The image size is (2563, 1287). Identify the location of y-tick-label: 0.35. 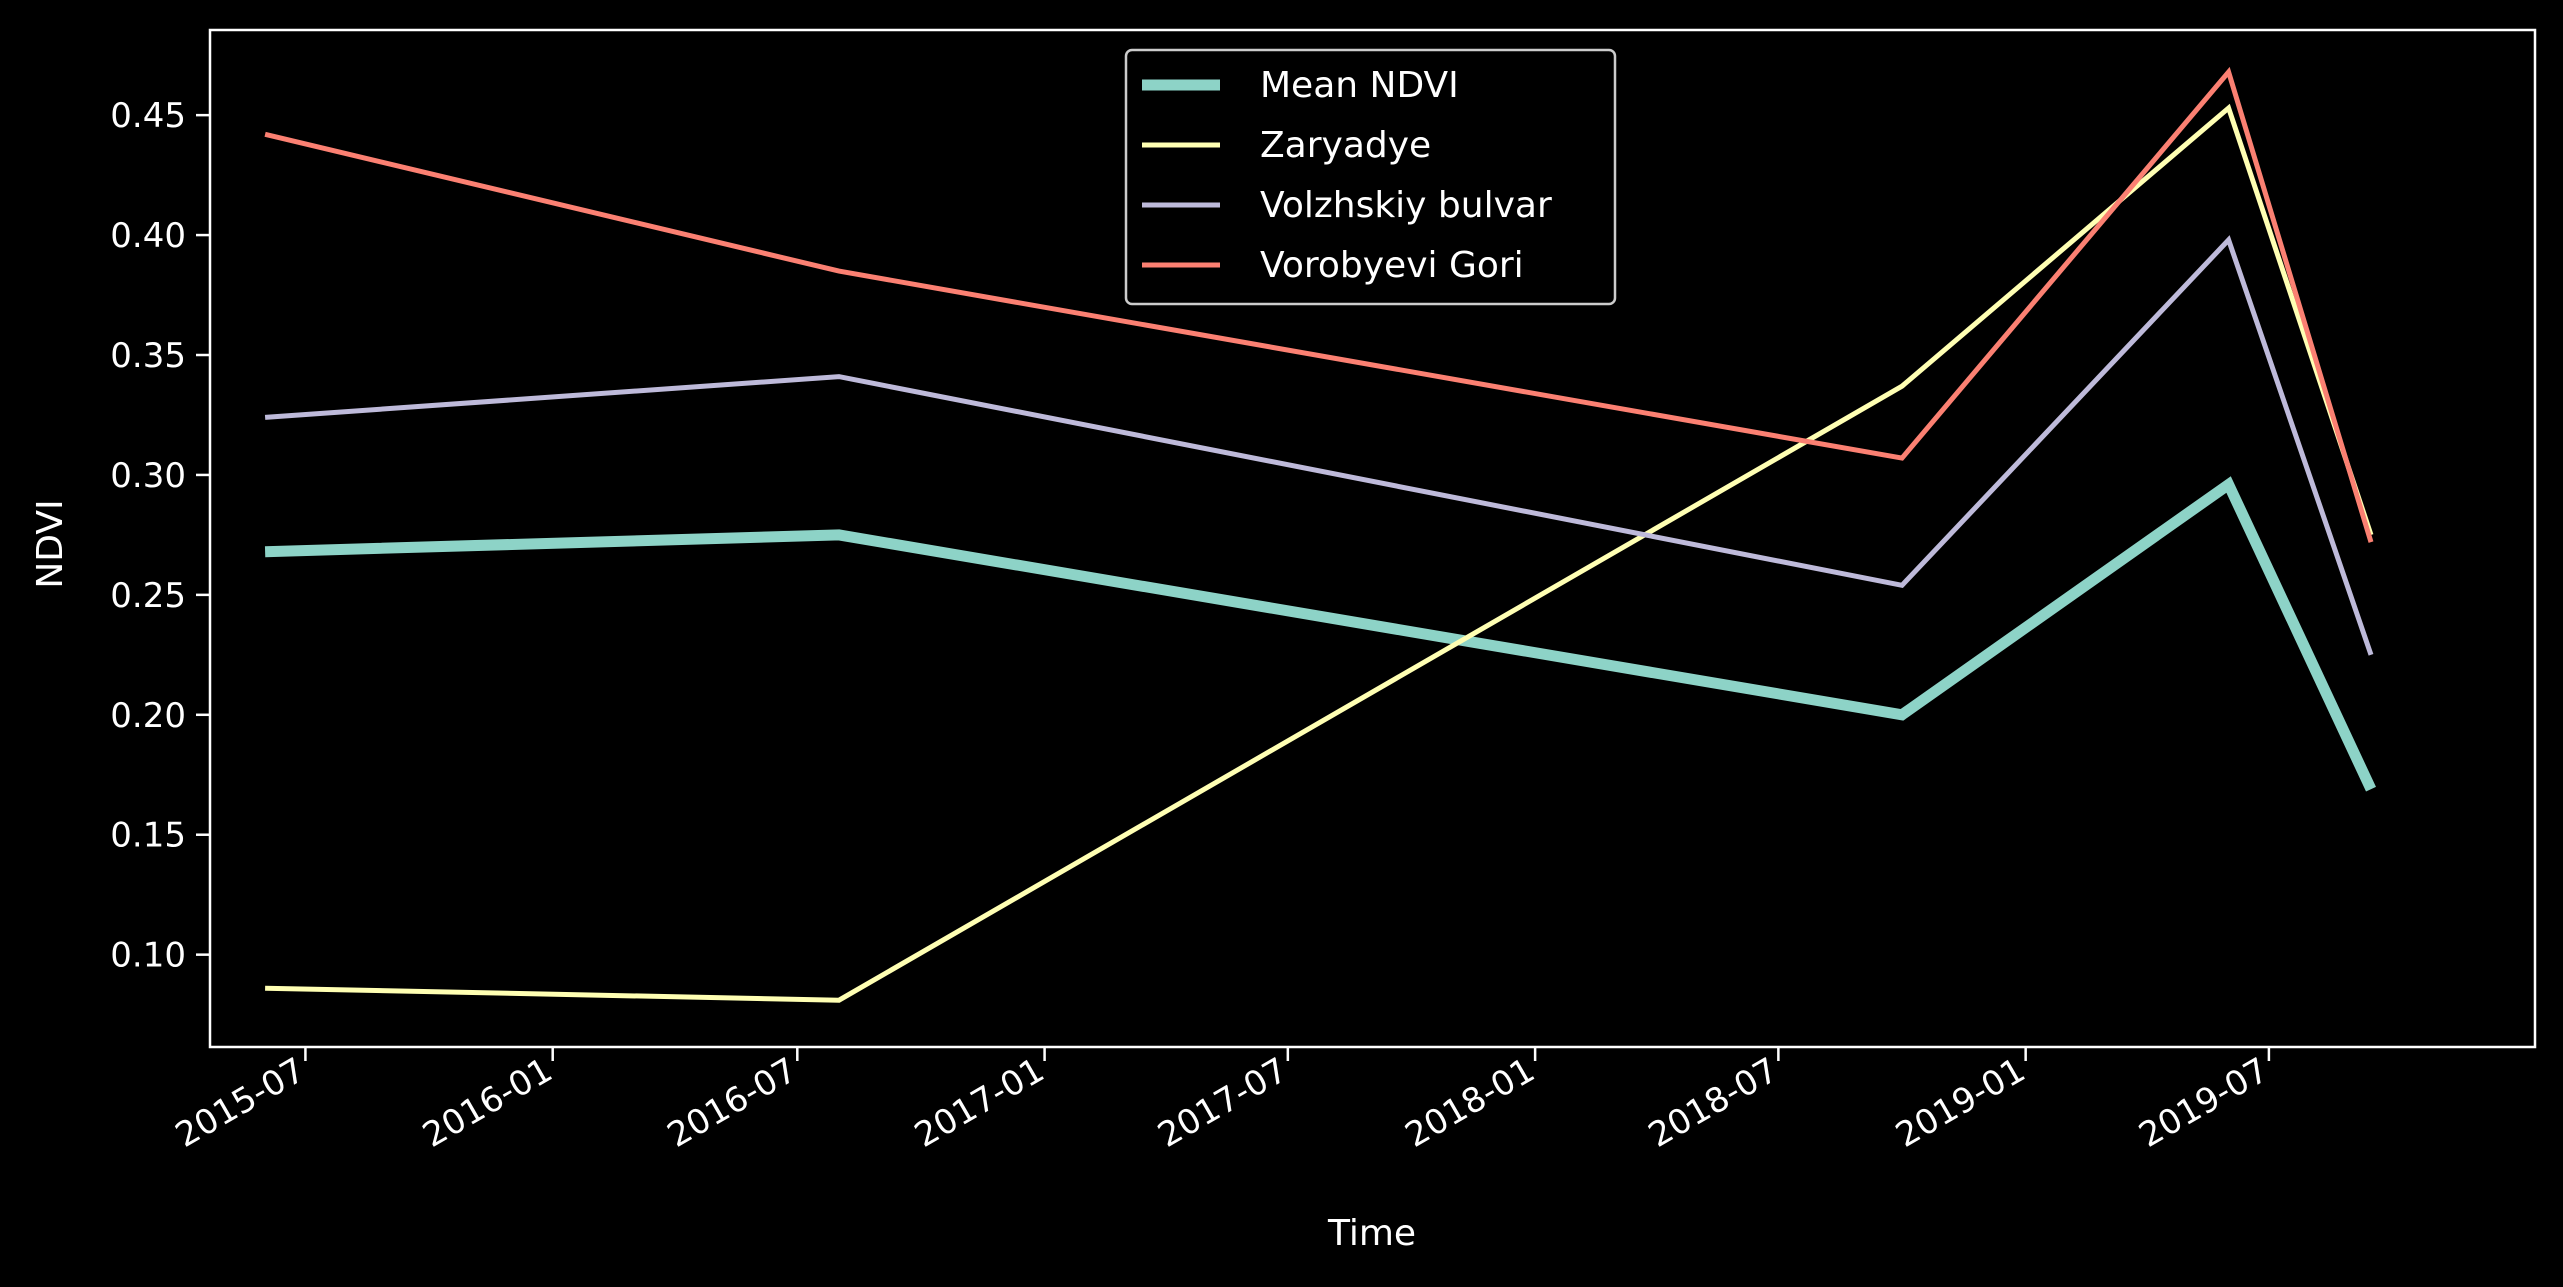
(148, 356).